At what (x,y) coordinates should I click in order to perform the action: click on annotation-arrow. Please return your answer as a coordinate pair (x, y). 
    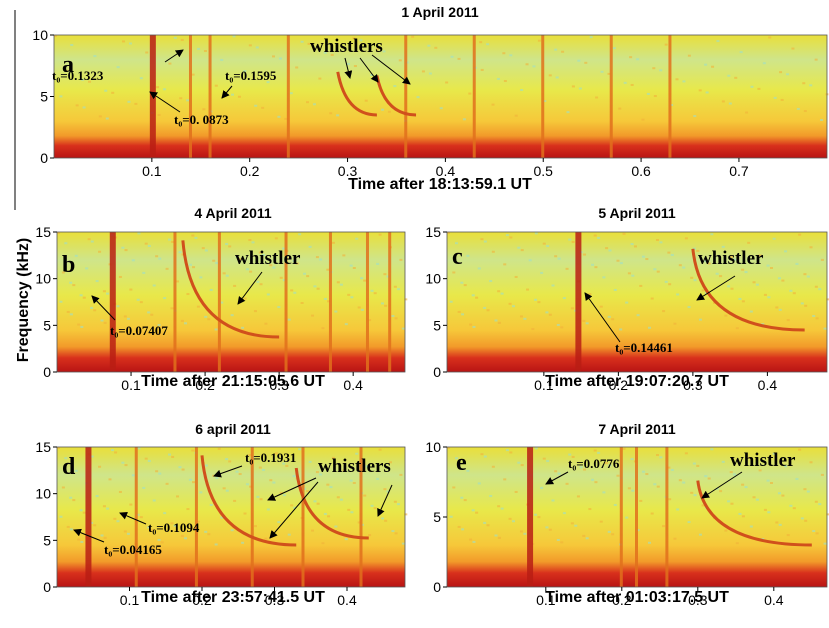
    Looking at the image, I should click on (722, 485).